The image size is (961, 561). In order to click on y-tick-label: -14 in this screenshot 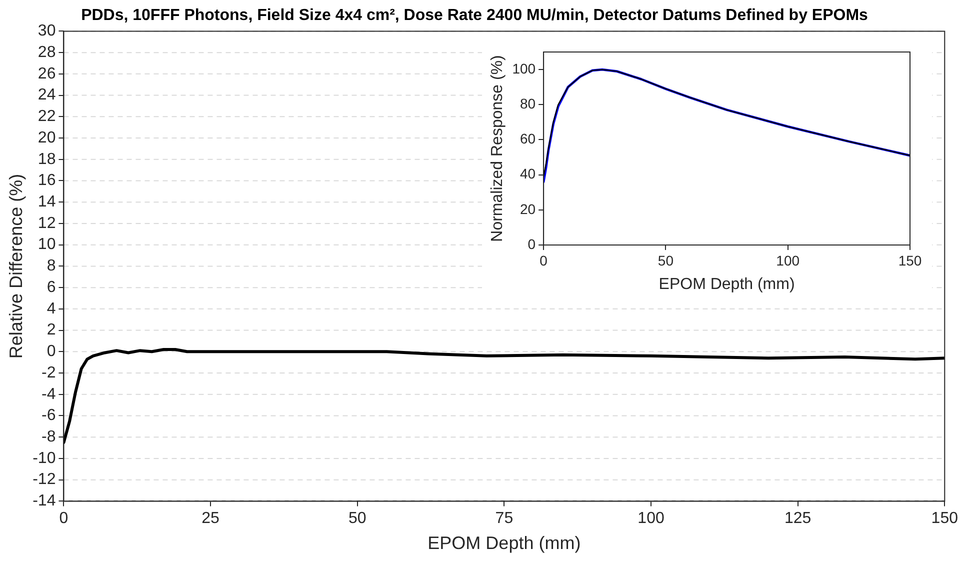, I will do `click(44, 501)`.